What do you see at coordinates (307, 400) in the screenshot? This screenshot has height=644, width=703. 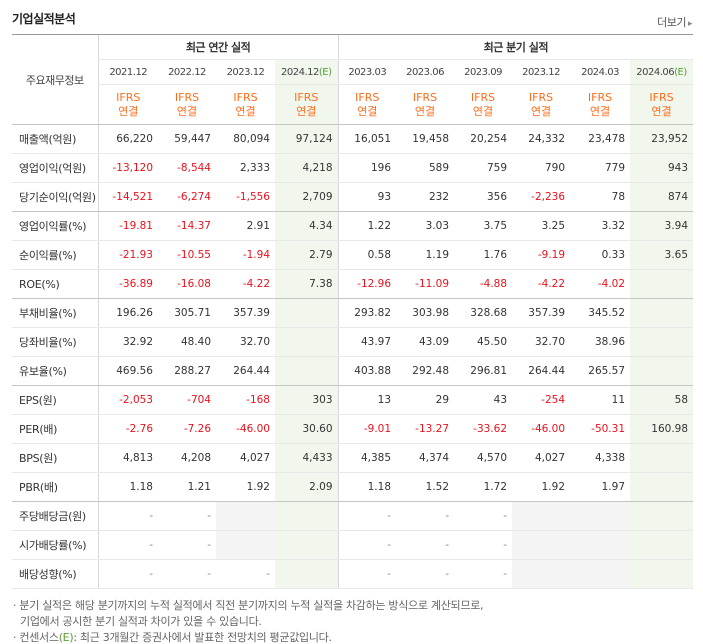 I see `table-cell: 303` at bounding box center [307, 400].